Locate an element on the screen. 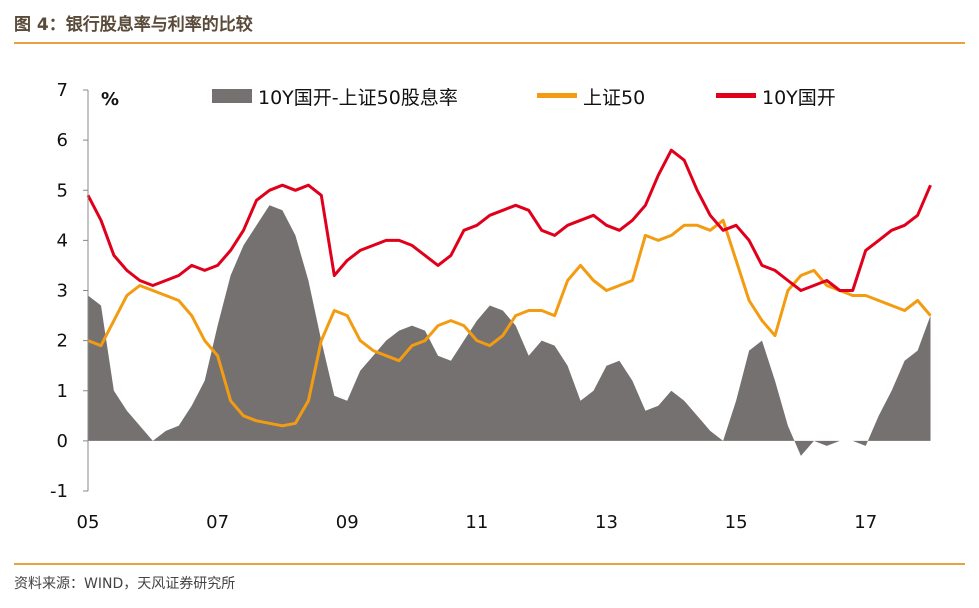 The width and height of the screenshot is (979, 608). y-tick-label: 6 is located at coordinates (62, 140).